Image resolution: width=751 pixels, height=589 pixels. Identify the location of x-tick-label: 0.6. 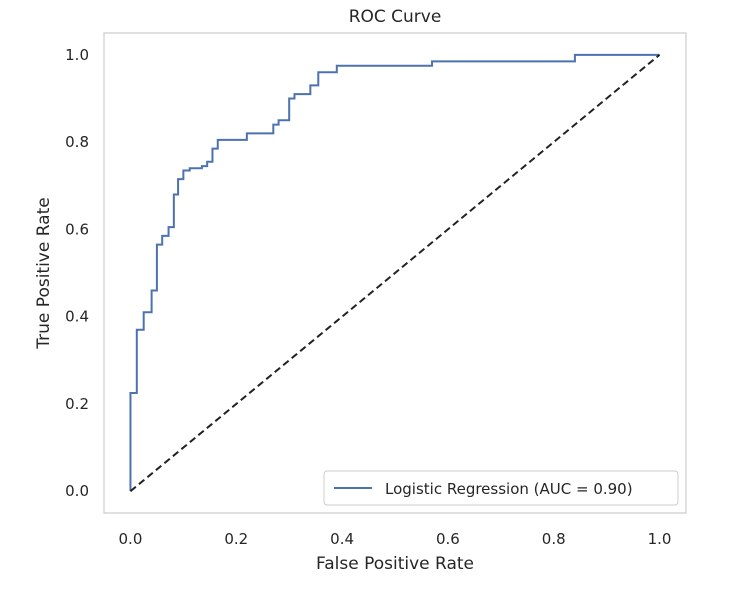
(448, 539).